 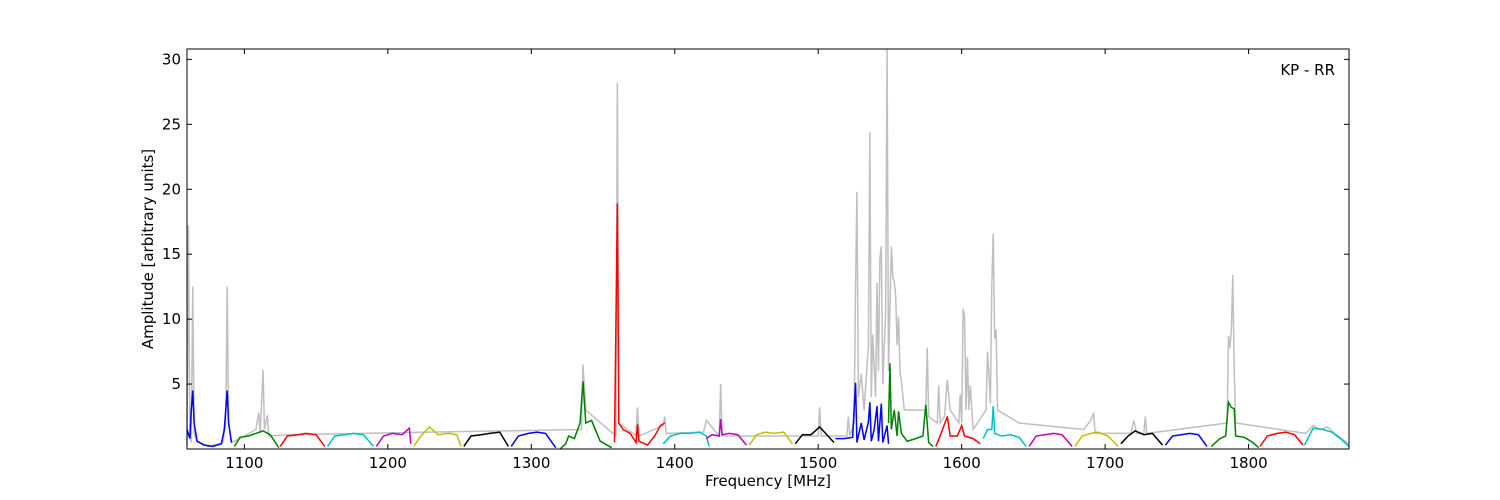 I want to click on y-tick-label: 5, so click(x=176, y=384).